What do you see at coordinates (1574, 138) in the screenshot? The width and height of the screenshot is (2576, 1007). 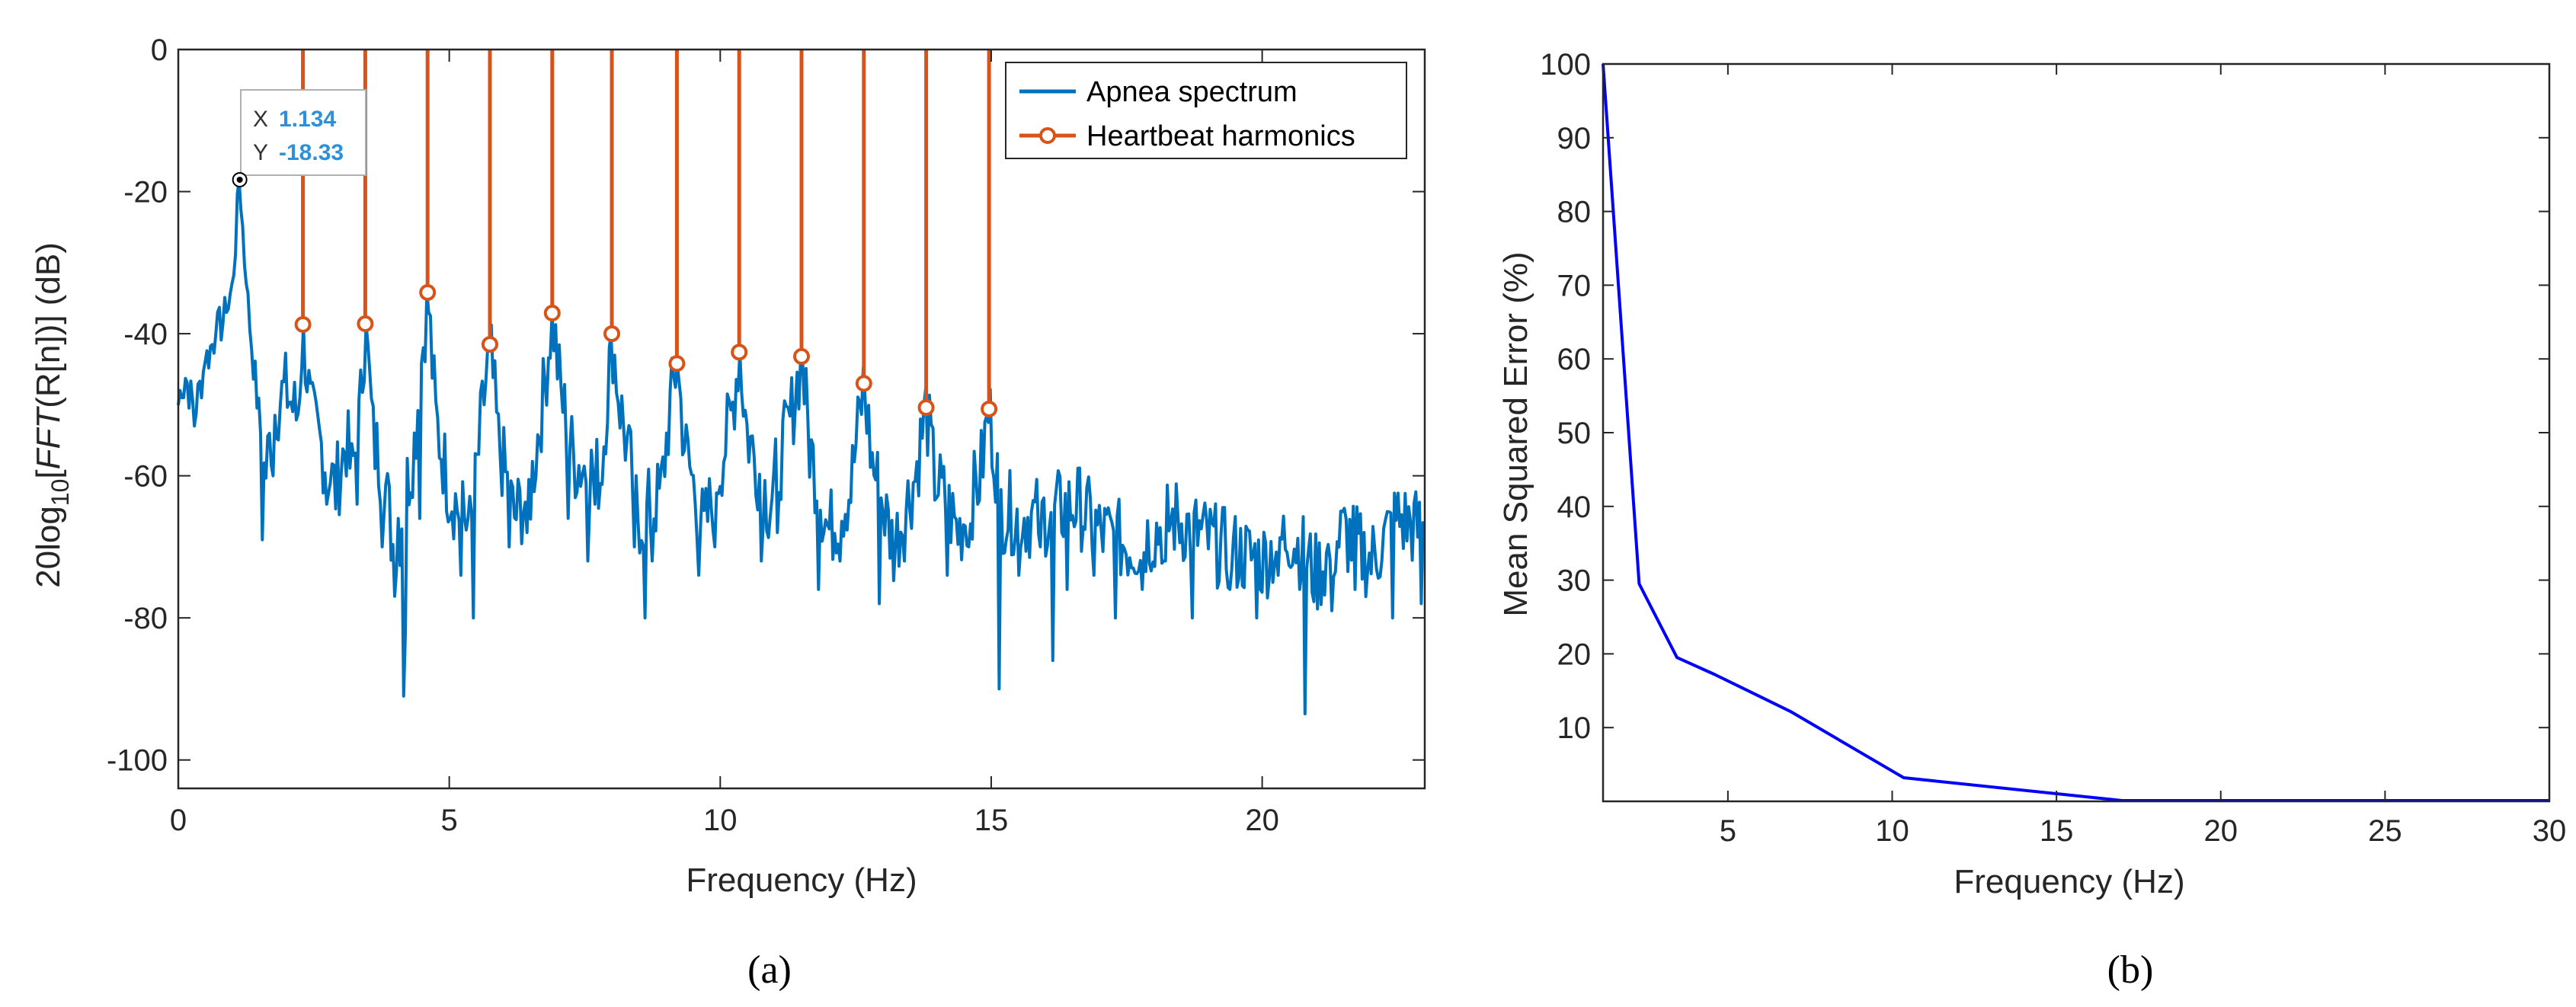 I see `y-tick-label: 90` at bounding box center [1574, 138].